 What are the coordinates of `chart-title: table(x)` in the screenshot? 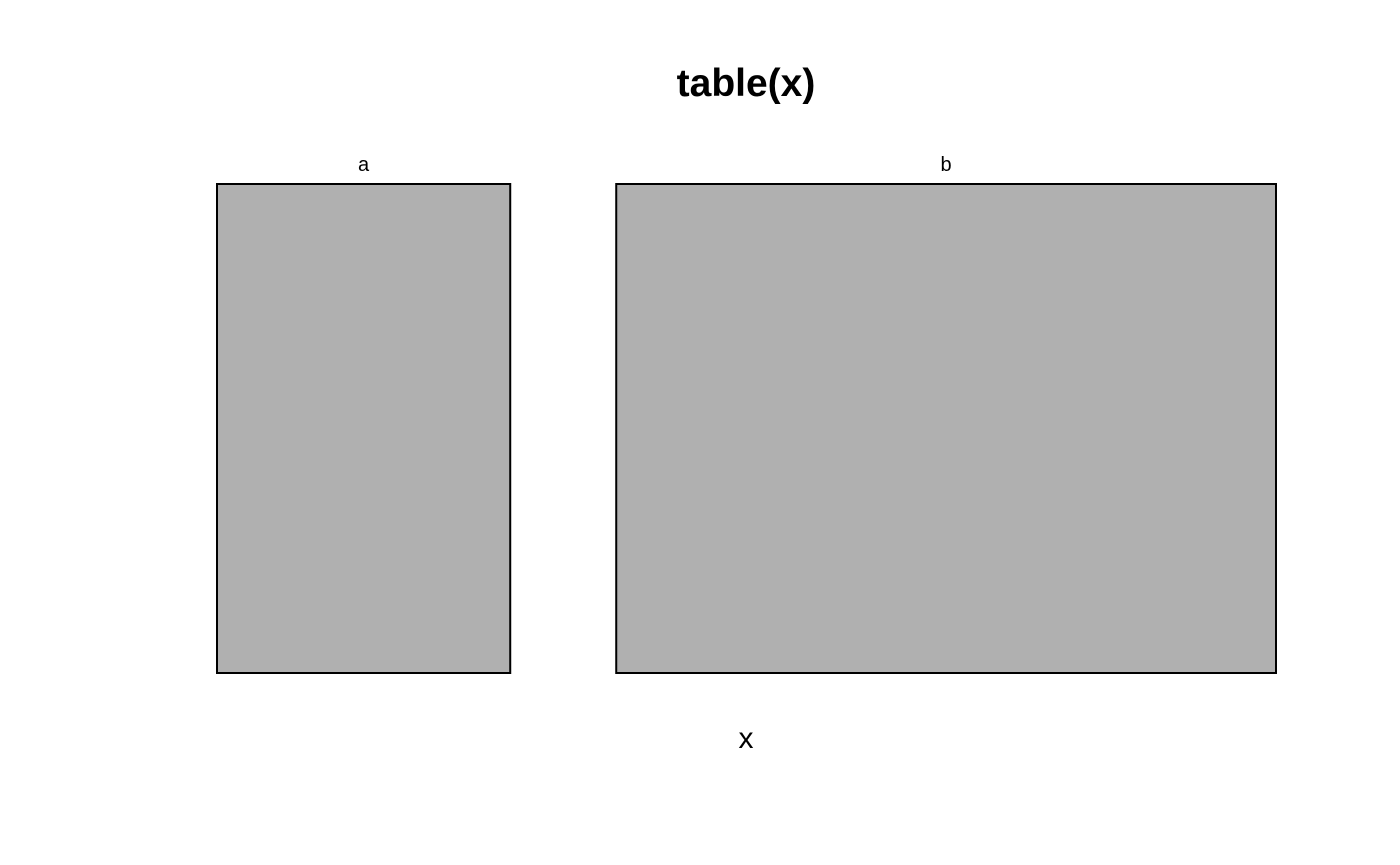 It's located at (746, 83).